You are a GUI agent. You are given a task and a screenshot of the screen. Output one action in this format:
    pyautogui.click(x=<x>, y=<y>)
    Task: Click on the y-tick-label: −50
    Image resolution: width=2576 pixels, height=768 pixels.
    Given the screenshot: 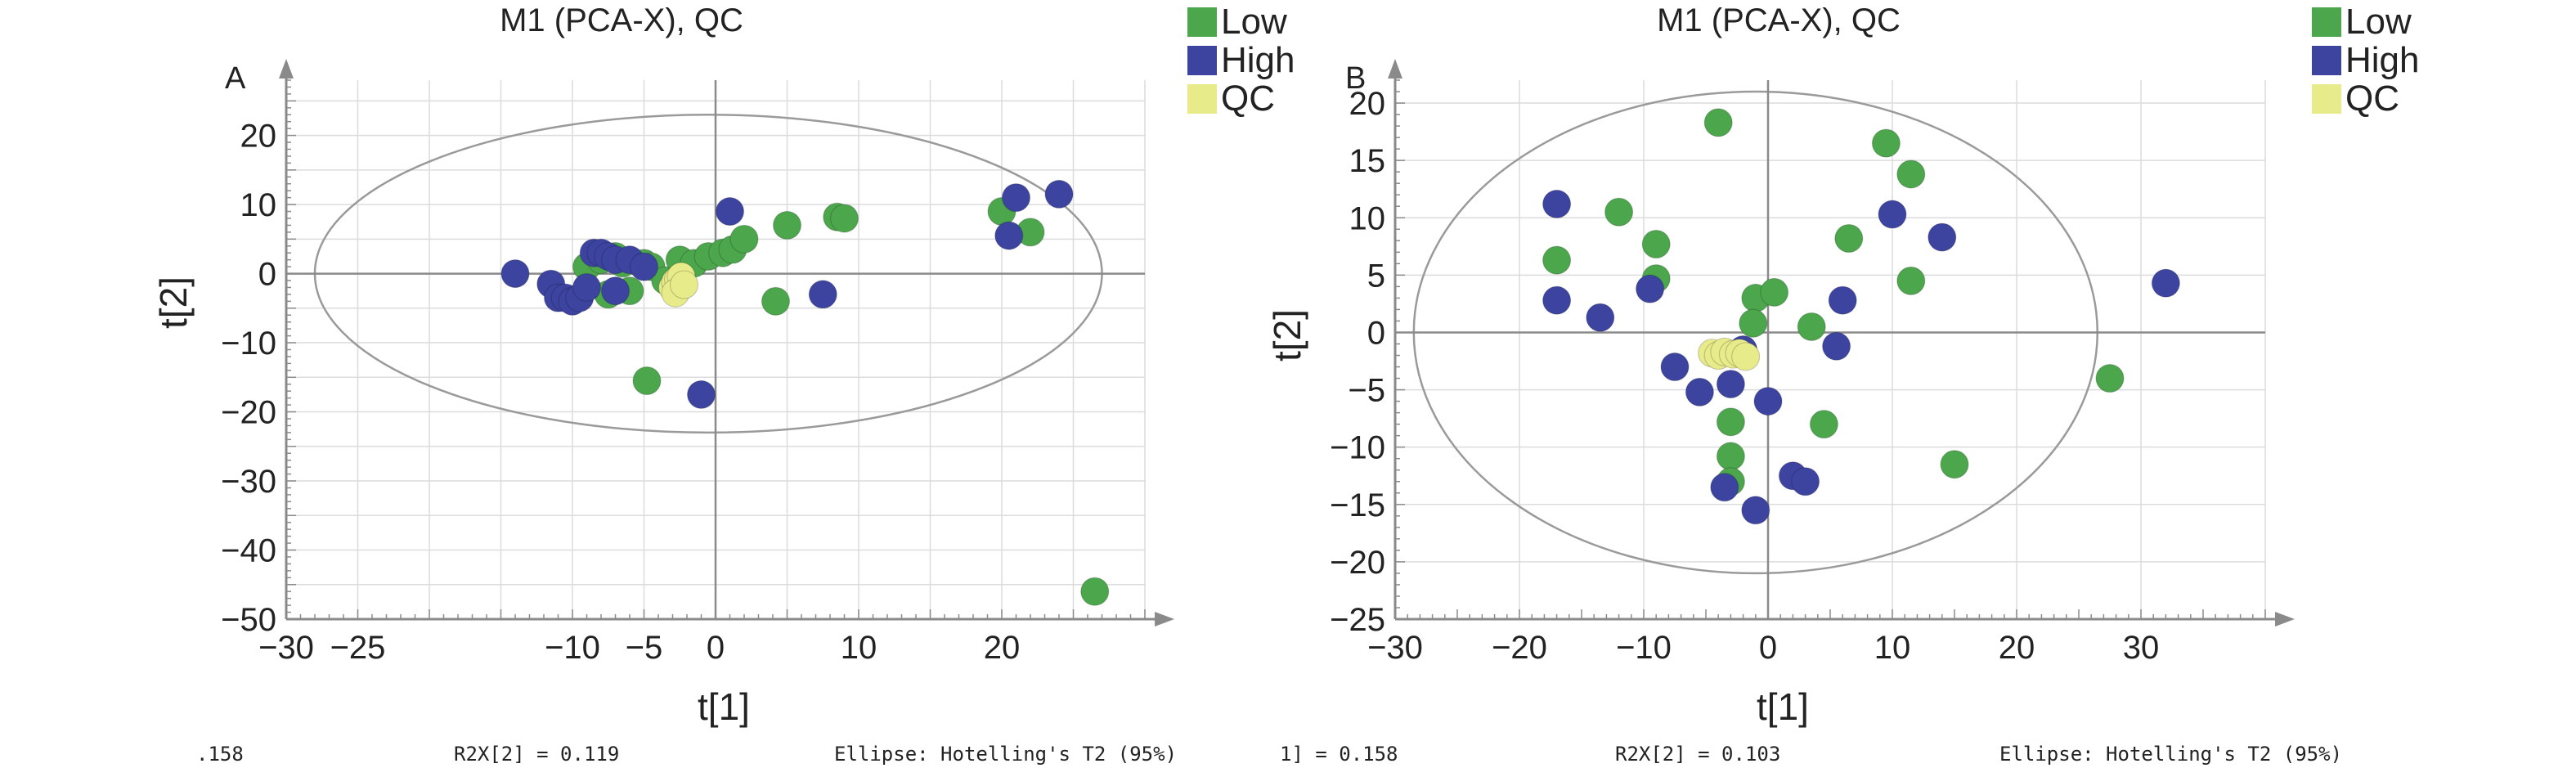 What is the action you would take?
    pyautogui.click(x=248, y=620)
    